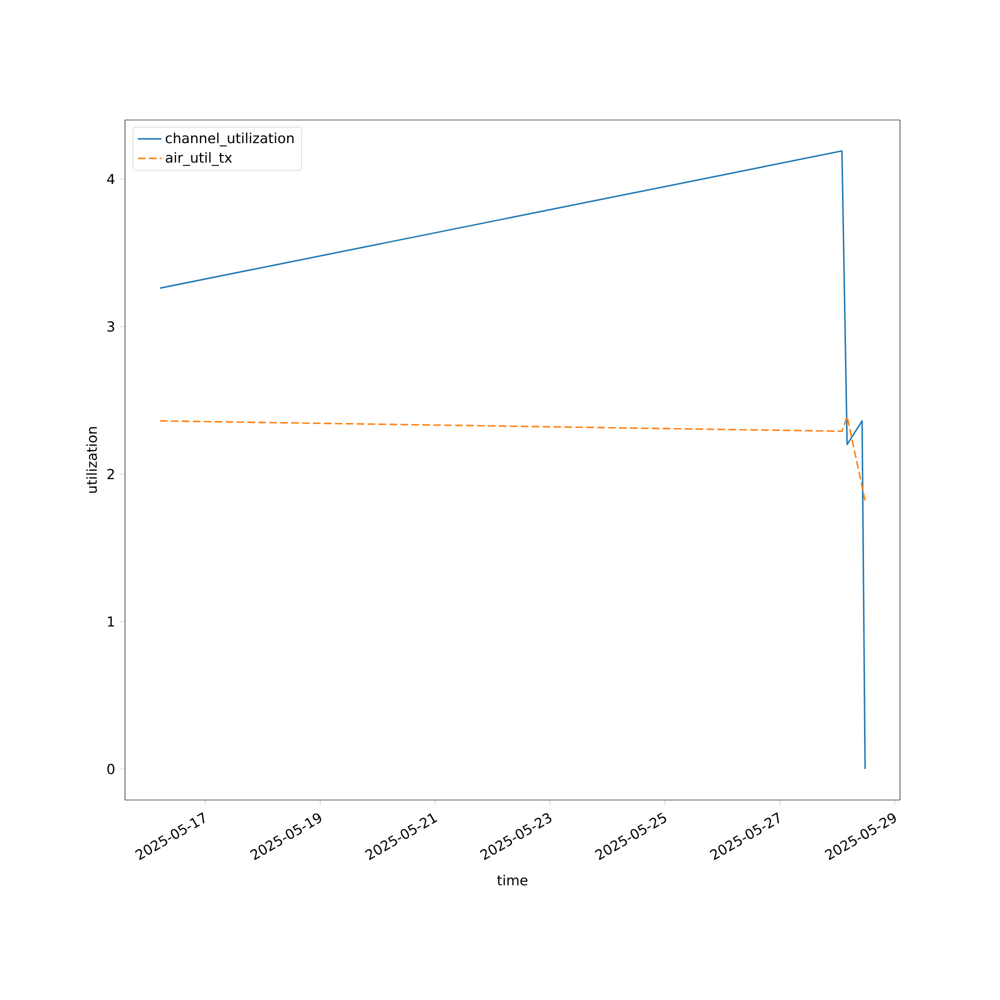 This screenshot has width=1000, height=1000. I want to click on legend-label: air_util_tx, so click(199, 159).